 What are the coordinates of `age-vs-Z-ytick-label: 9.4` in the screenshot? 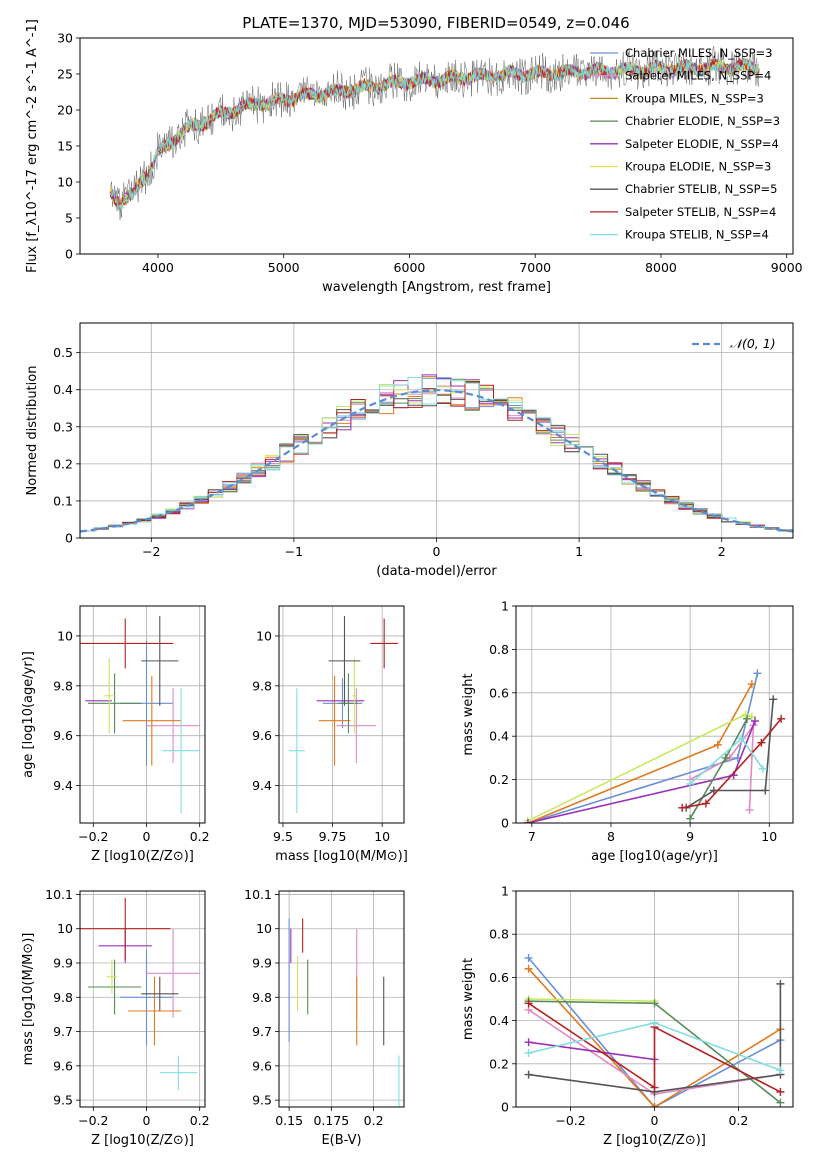 It's located at (63, 785).